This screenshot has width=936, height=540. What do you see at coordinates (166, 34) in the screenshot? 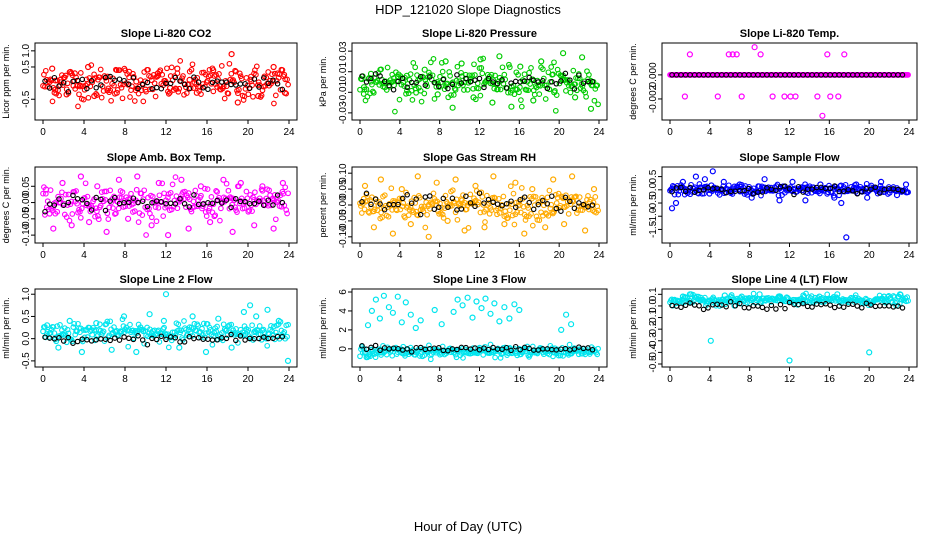
I see `panel-title: Slope Li-820 CO2` at bounding box center [166, 34].